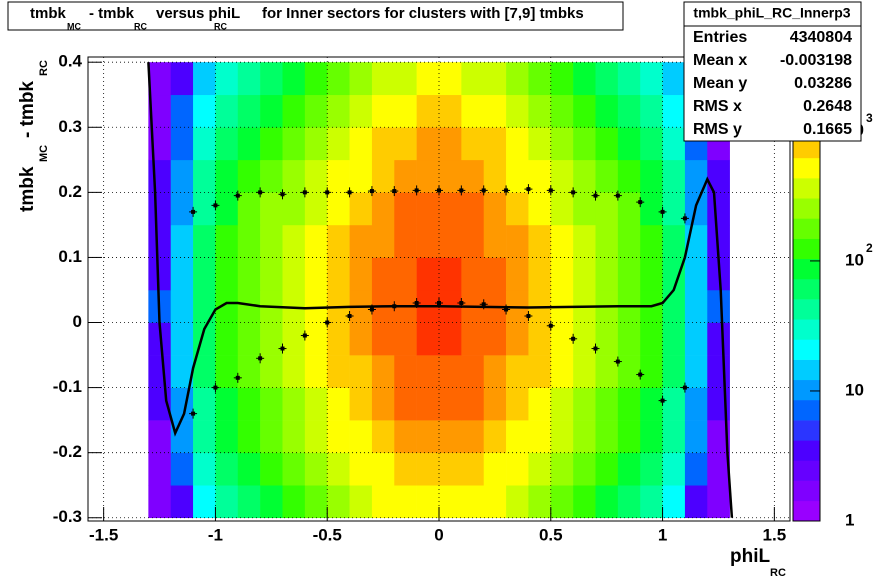 The height and width of the screenshot is (578, 878). Describe the element at coordinates (849, 519) in the screenshot. I see `z-tick-label: 1` at that location.